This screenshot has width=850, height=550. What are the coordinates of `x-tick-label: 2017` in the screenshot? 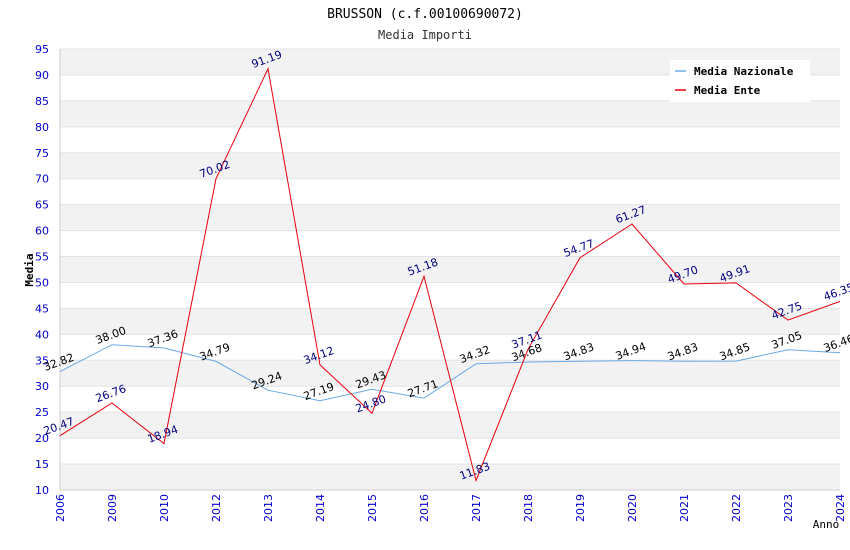 It's located at (476, 508).